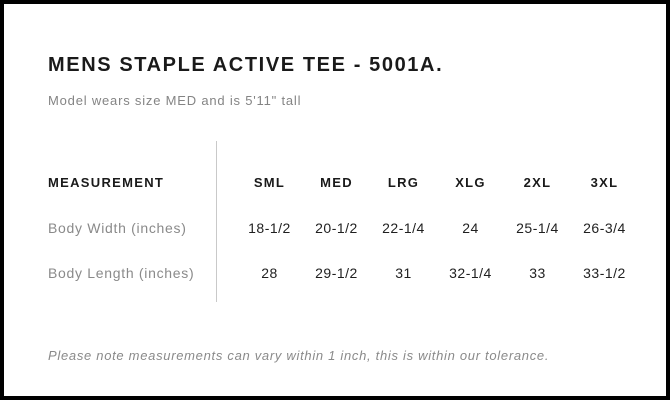 Image resolution: width=670 pixels, height=400 pixels. What do you see at coordinates (117, 227) in the screenshot?
I see `row-label-body-width: Body Width (inches)` at bounding box center [117, 227].